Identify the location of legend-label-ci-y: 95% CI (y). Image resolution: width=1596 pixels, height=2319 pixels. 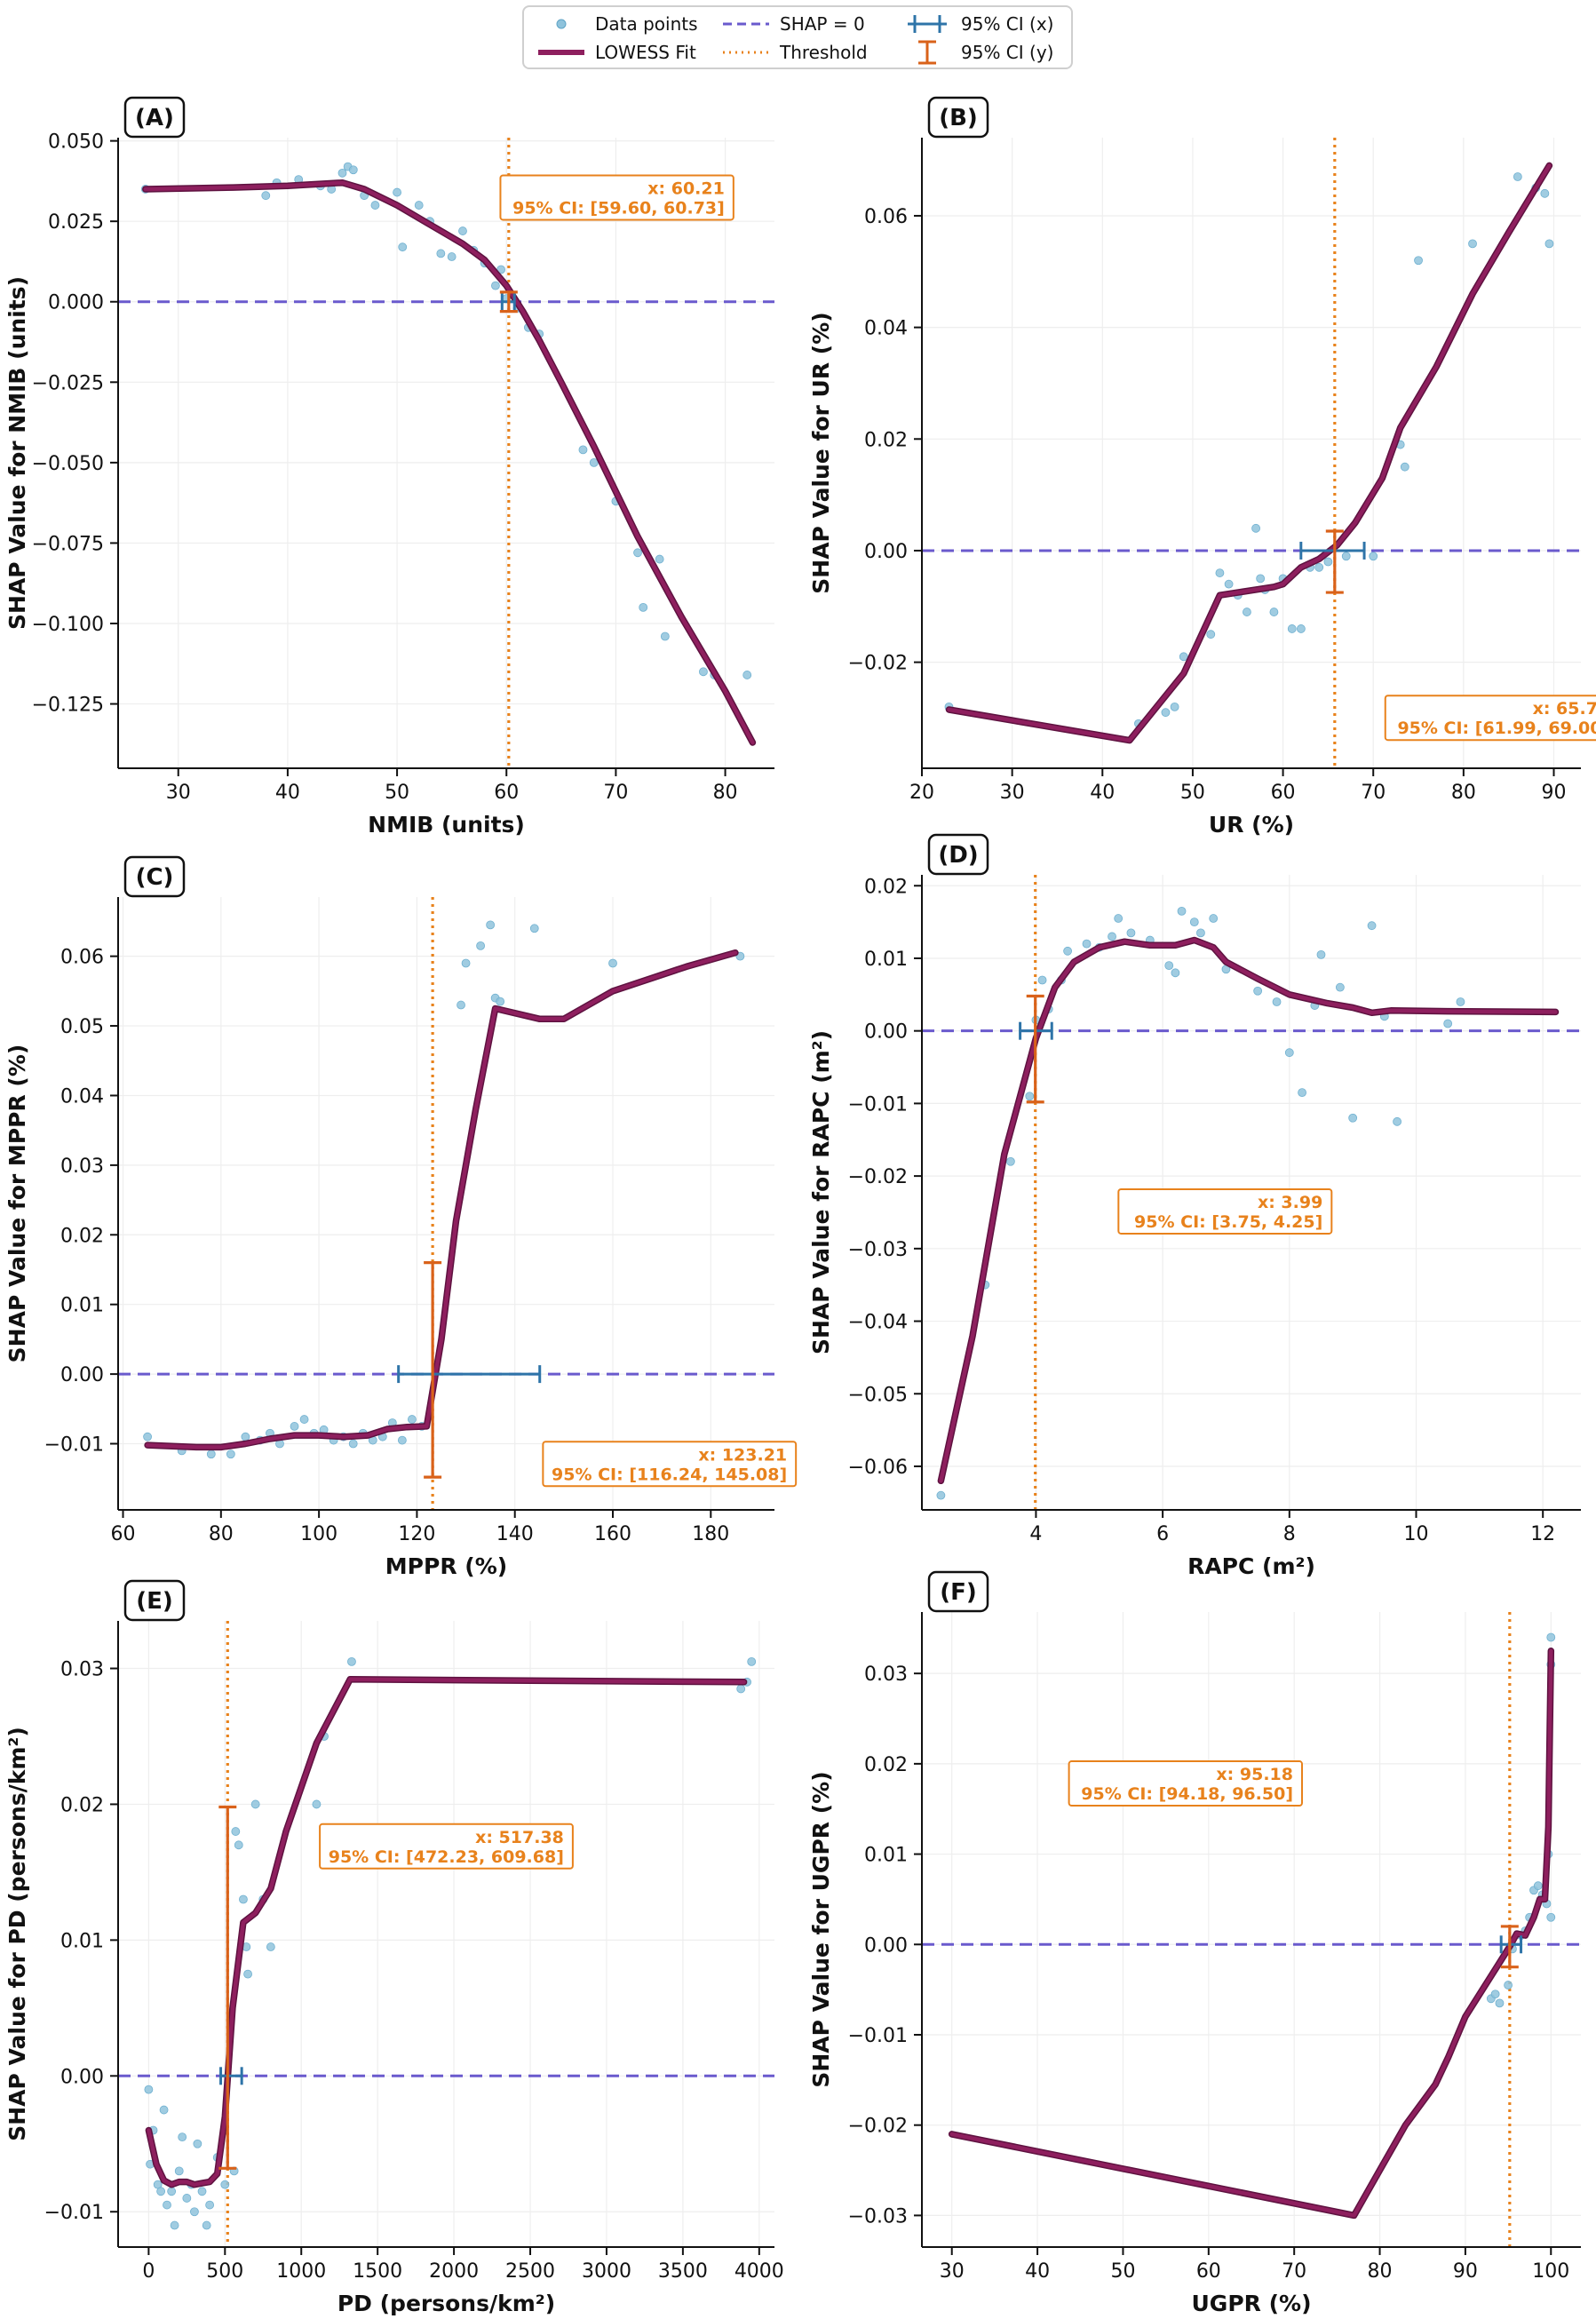
(1008, 52).